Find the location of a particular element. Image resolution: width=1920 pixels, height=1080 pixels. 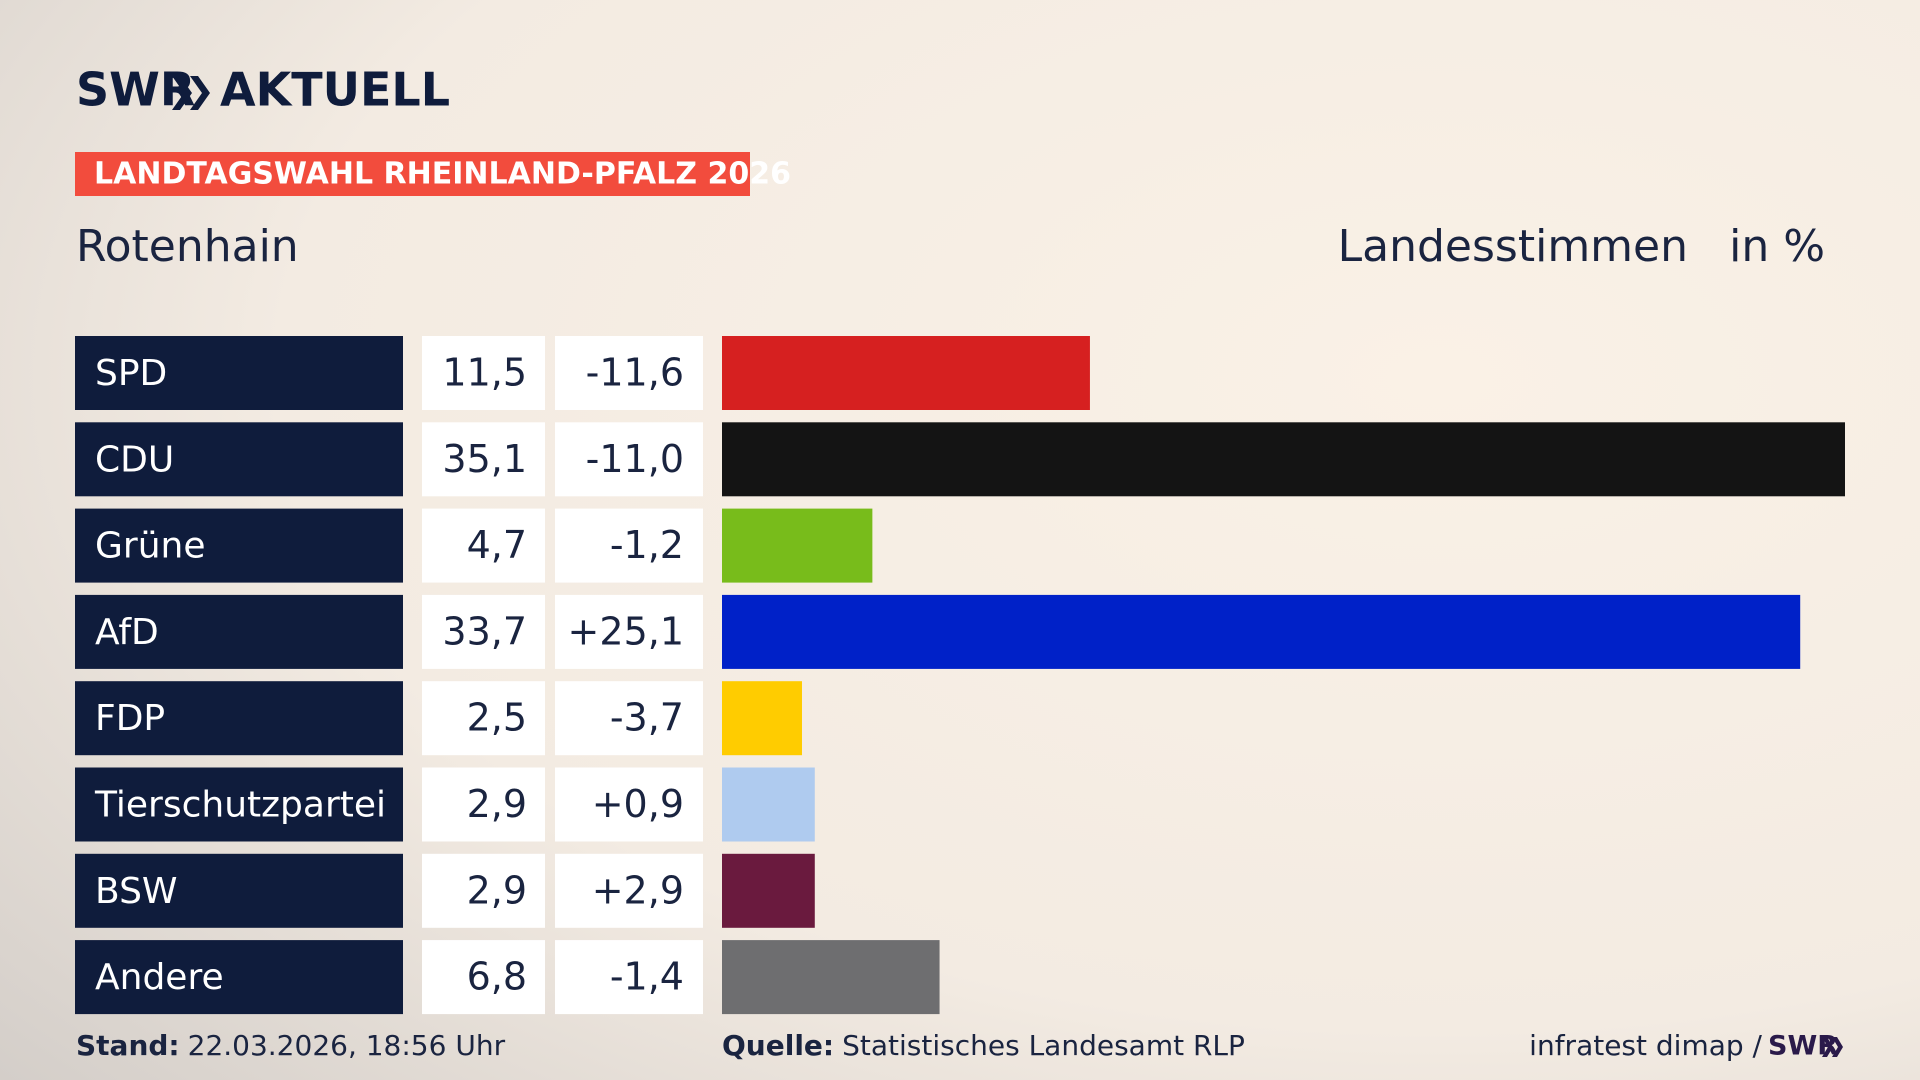

change-label: -11,6 is located at coordinates (635, 373).